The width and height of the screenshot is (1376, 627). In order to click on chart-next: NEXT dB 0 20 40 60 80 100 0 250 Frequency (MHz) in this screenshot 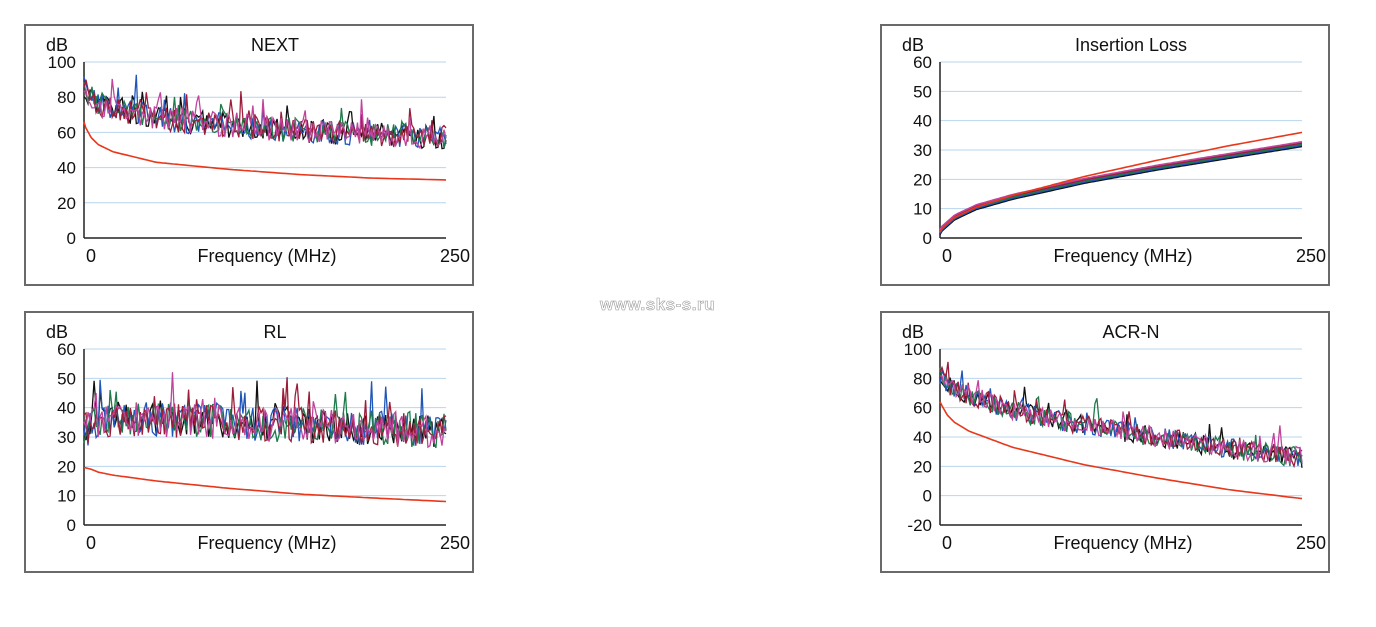, I will do `click(258, 150)`.